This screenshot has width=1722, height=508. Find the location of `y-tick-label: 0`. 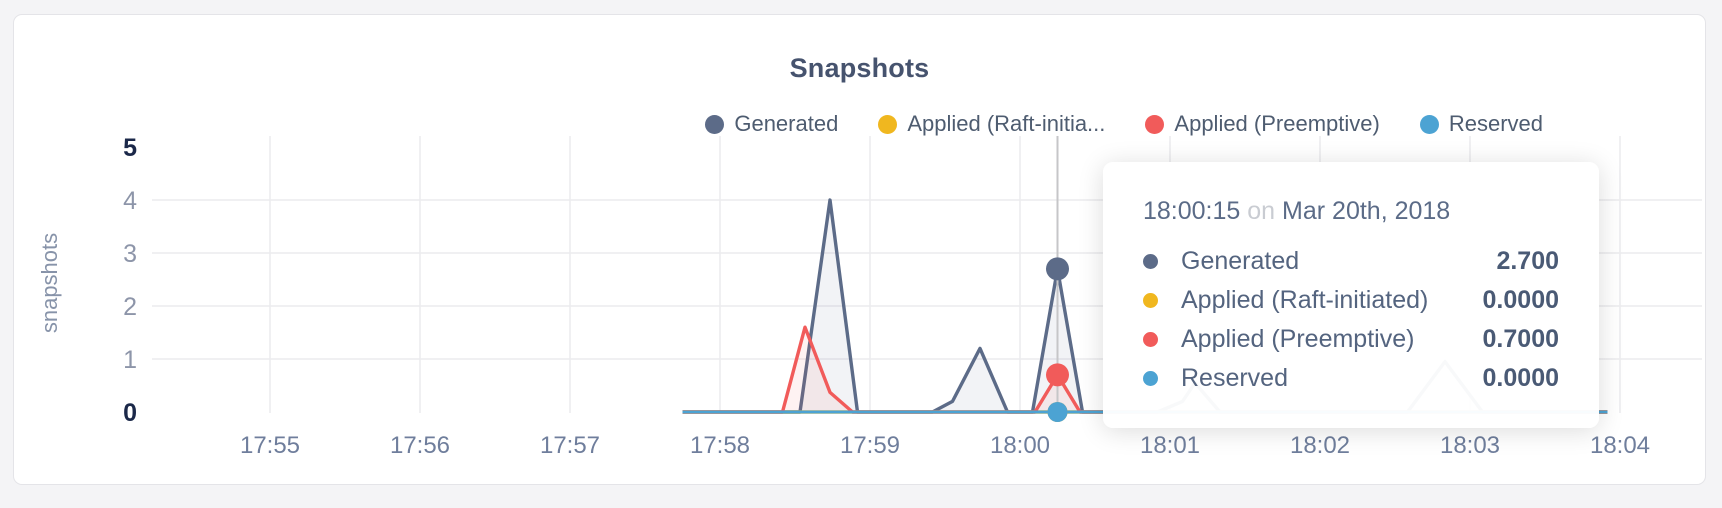

y-tick-label: 0 is located at coordinates (130, 413).